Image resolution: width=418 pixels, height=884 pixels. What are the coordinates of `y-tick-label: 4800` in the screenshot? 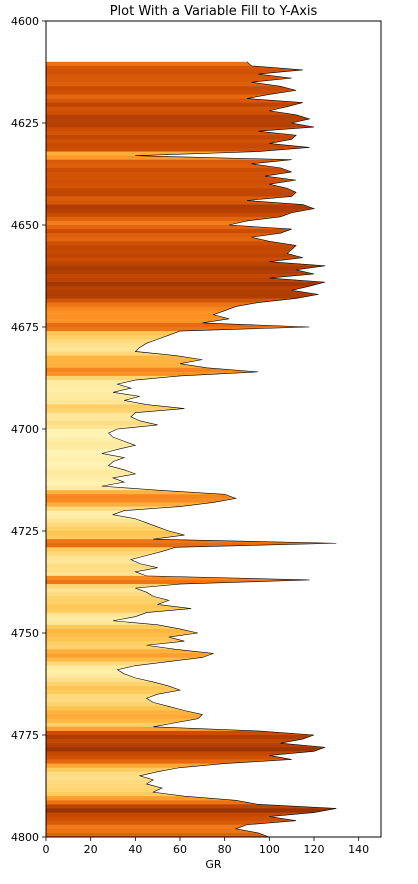 It's located at (25, 837).